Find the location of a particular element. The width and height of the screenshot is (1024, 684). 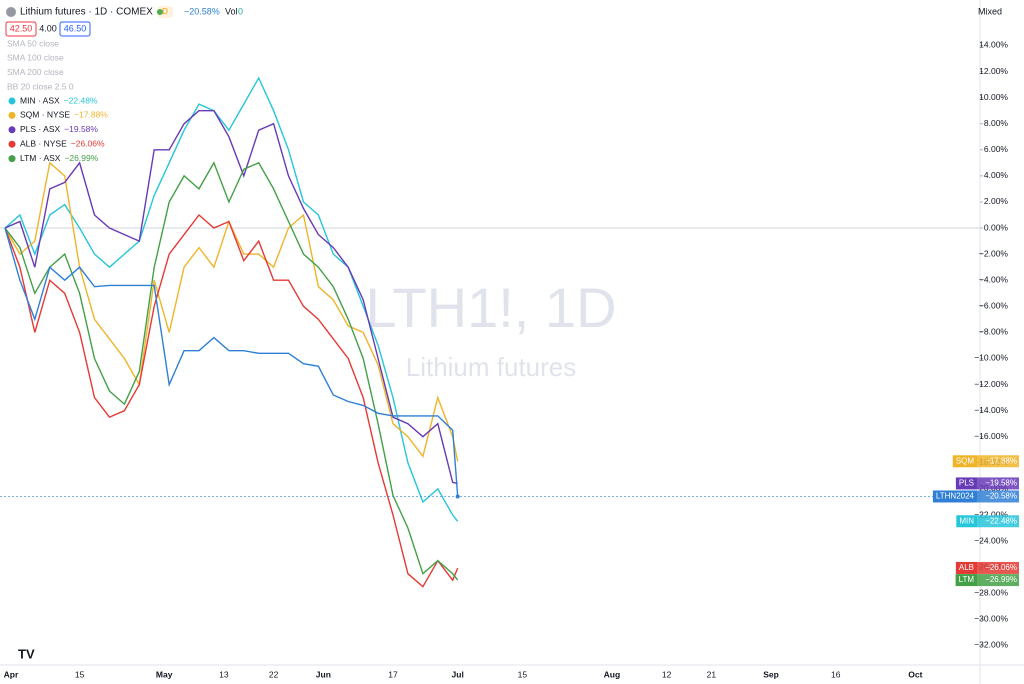

y-tick-label: −32.00% is located at coordinates (991, 645).